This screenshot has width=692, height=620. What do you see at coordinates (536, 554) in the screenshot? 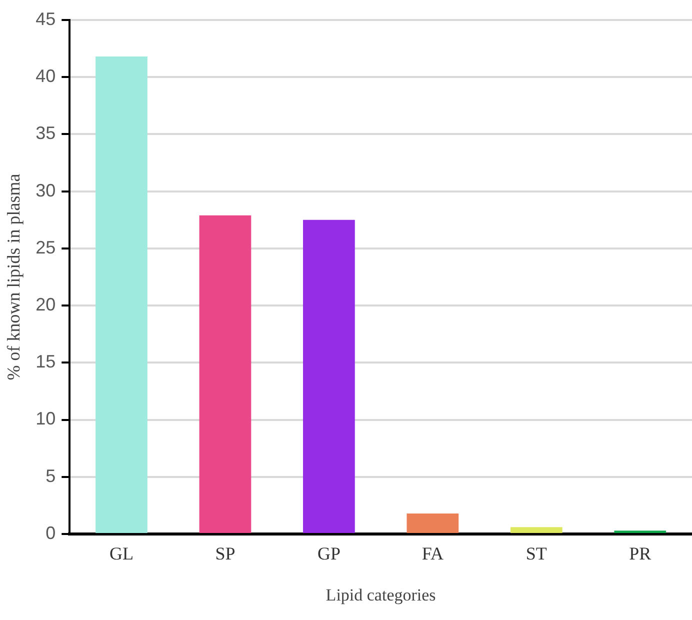
I see `x-tick-label: ST` at bounding box center [536, 554].